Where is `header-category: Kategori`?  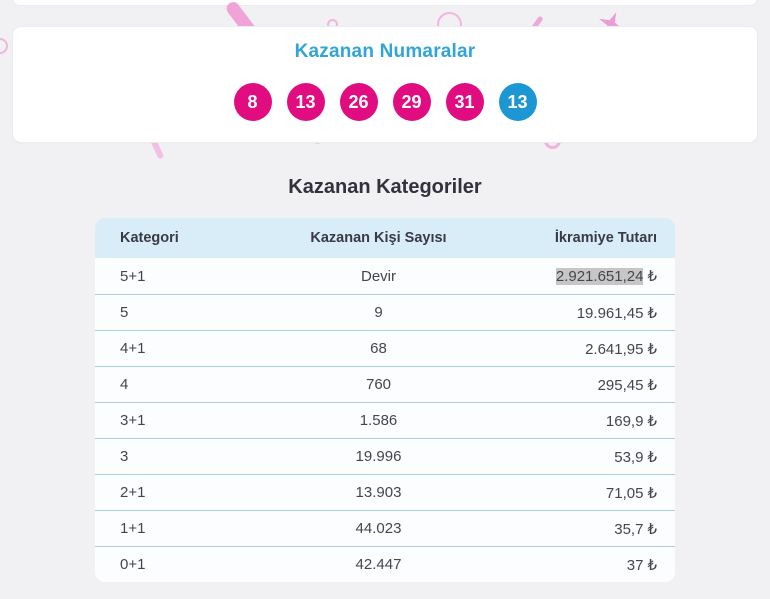 header-category: Kategori is located at coordinates (149, 238).